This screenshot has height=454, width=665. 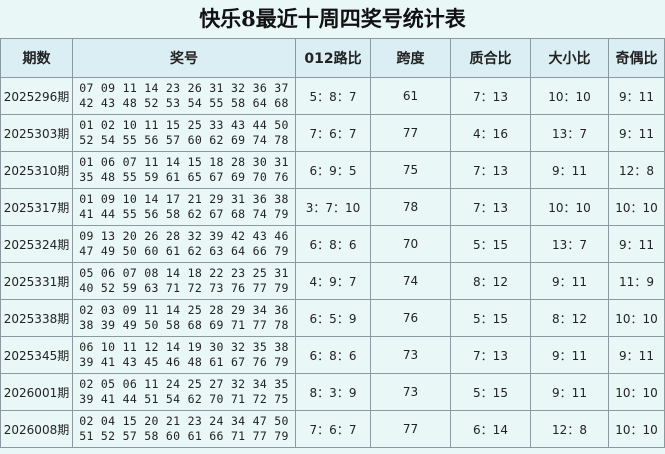 What do you see at coordinates (36, 355) in the screenshot?
I see `period-cell: 2025345期` at bounding box center [36, 355].